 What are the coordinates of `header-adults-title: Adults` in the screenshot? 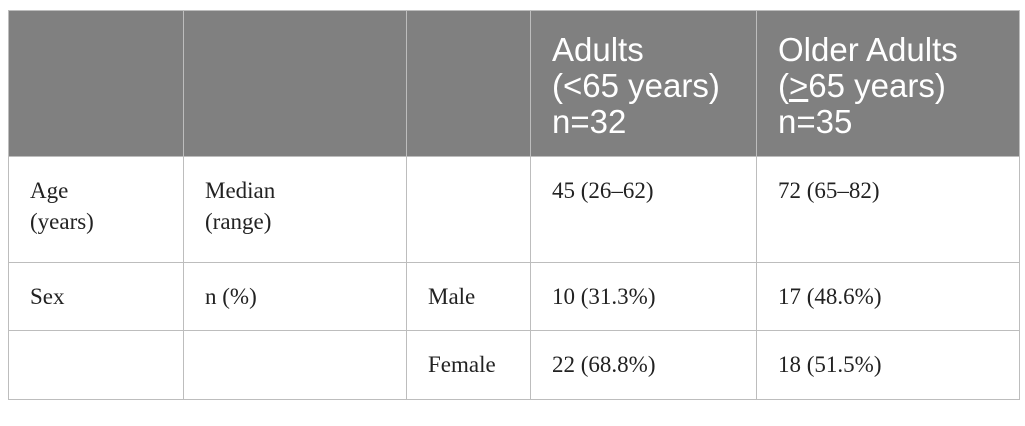 It's located at (598, 49).